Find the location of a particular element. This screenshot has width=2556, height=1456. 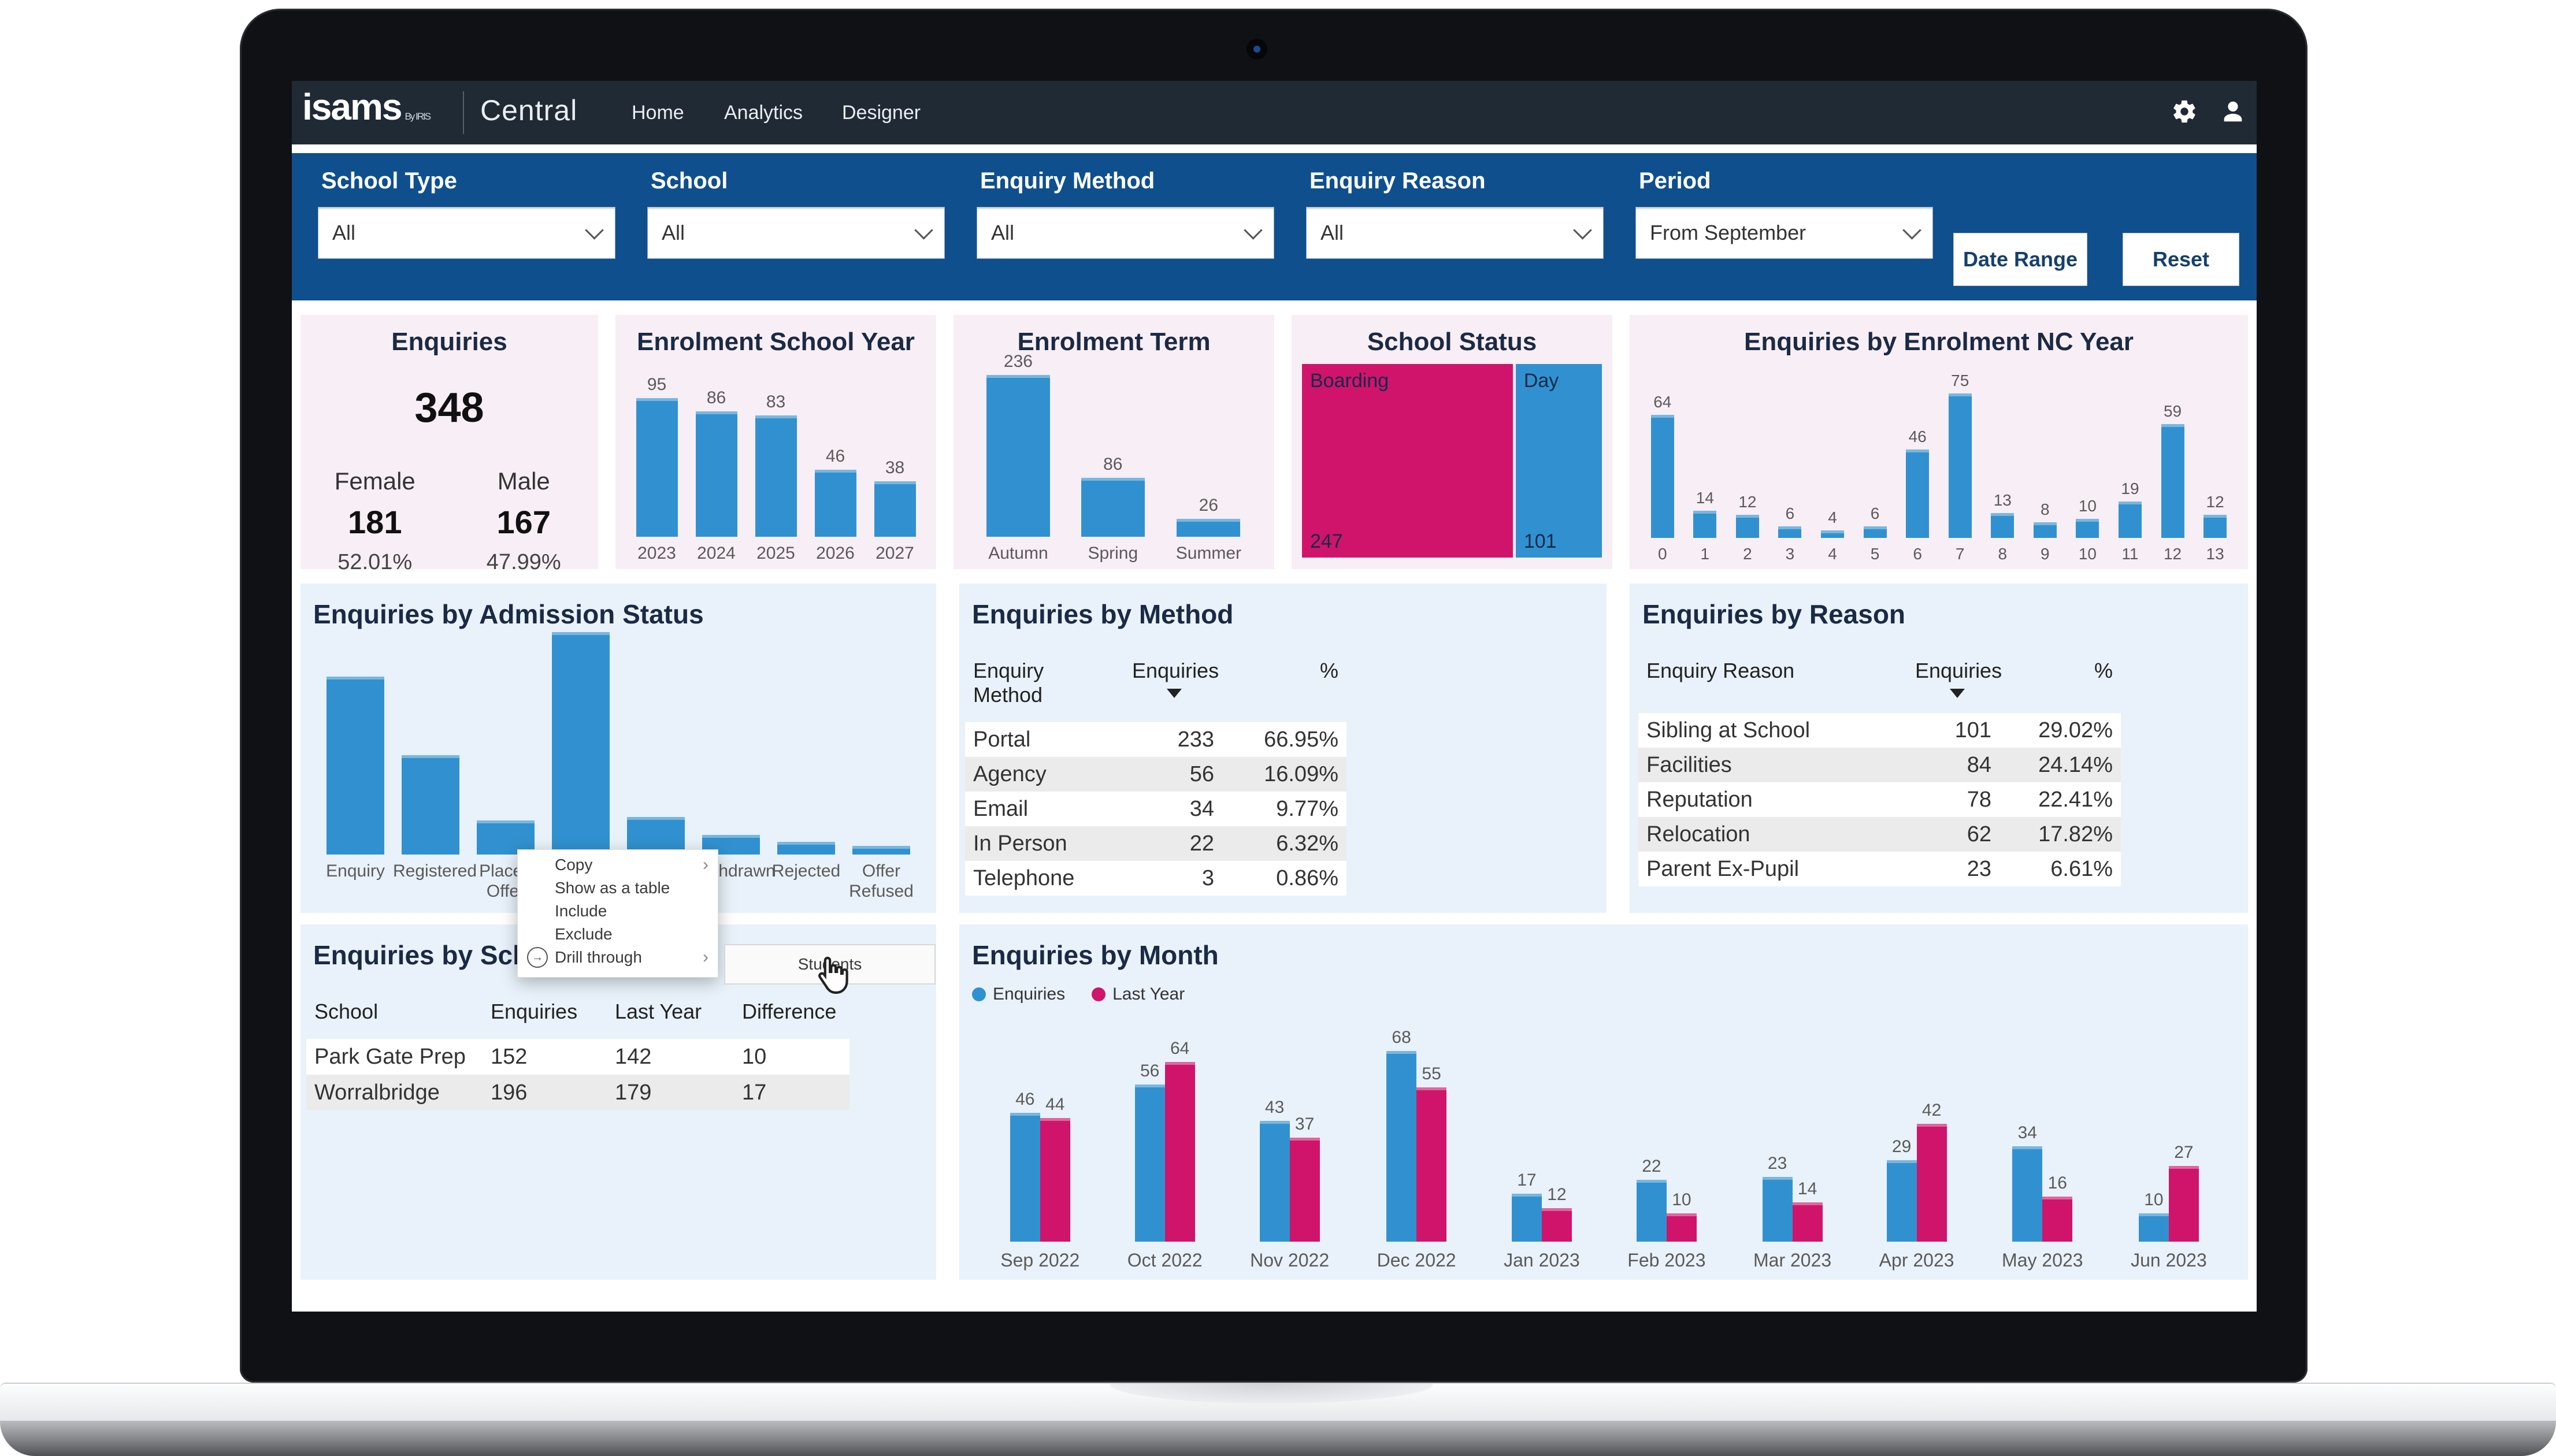

bar-Spring is located at coordinates (1113, 507).